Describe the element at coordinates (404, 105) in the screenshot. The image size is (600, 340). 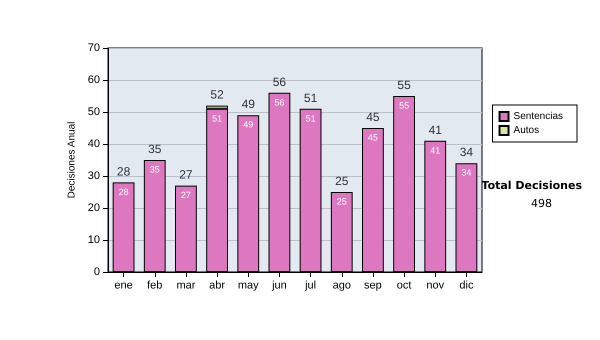
I see `data-label: 55` at that location.